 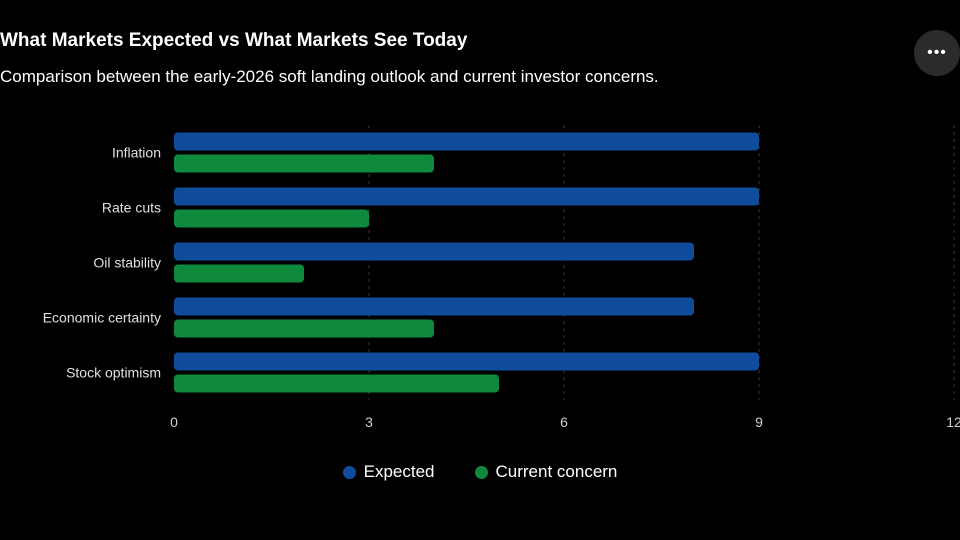 I want to click on category-label: Inflation, so click(x=136, y=153).